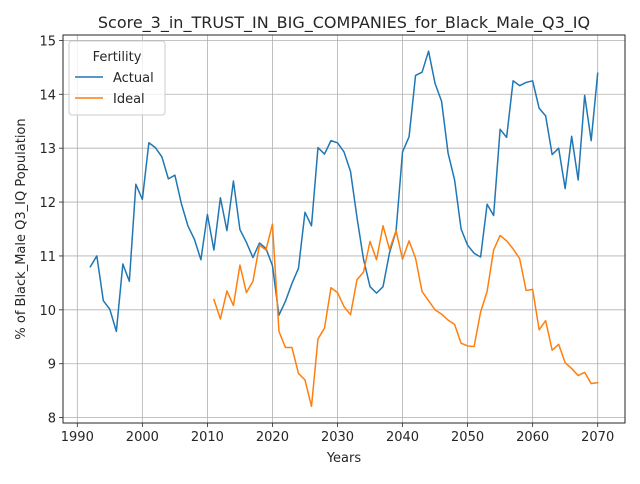  I want to click on legend-title: Fertility, so click(117, 57).